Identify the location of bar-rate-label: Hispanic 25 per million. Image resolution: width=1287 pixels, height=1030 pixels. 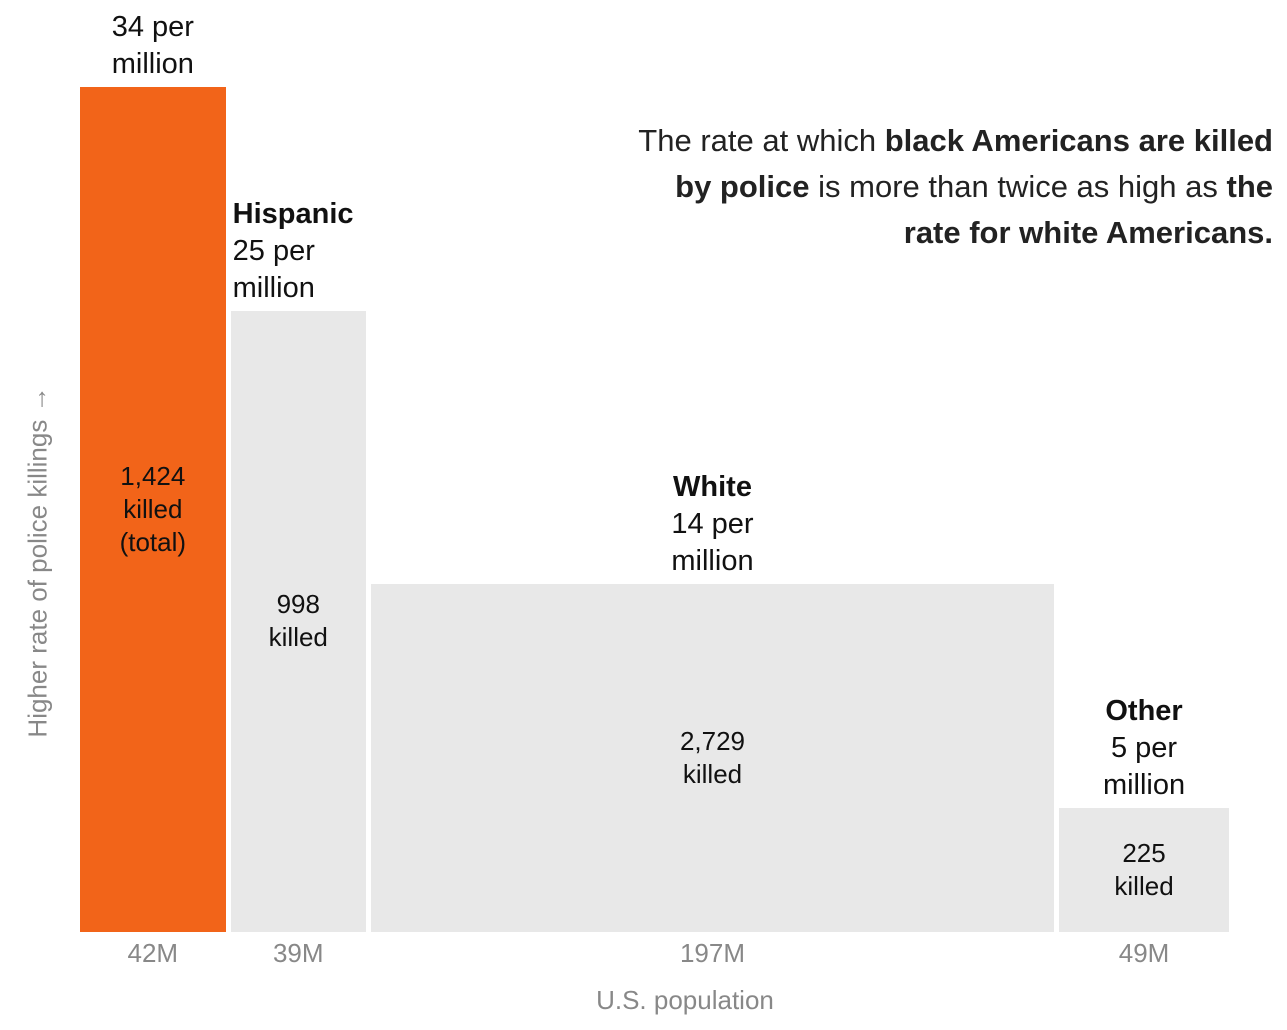
(293, 251).